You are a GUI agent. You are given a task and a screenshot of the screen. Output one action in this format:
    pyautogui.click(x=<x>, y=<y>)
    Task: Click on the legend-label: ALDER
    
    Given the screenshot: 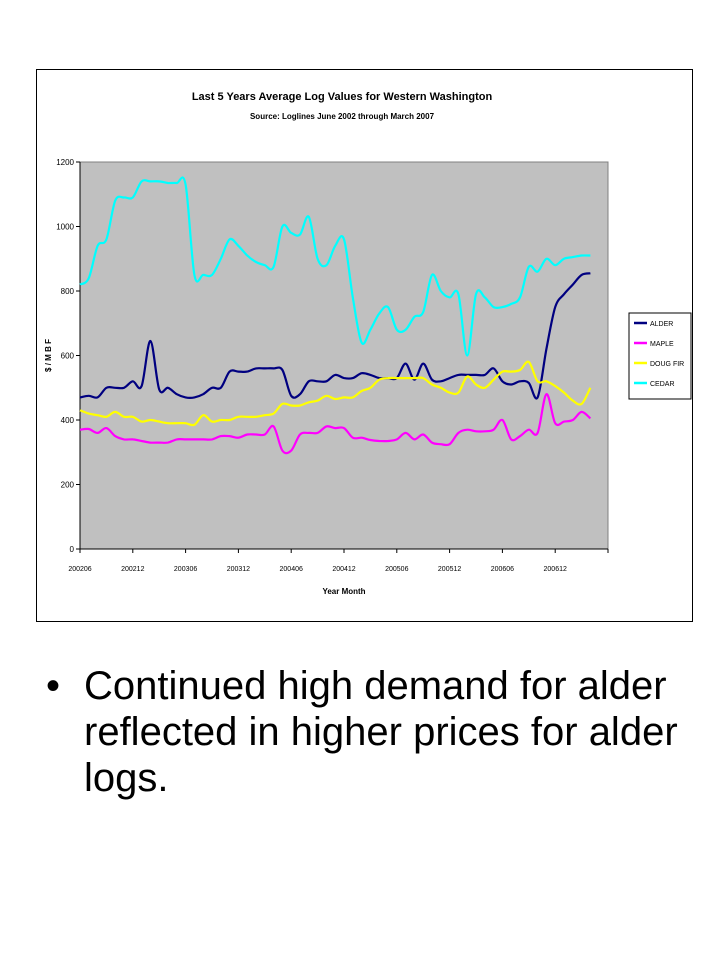 What is the action you would take?
    pyautogui.click(x=661, y=324)
    